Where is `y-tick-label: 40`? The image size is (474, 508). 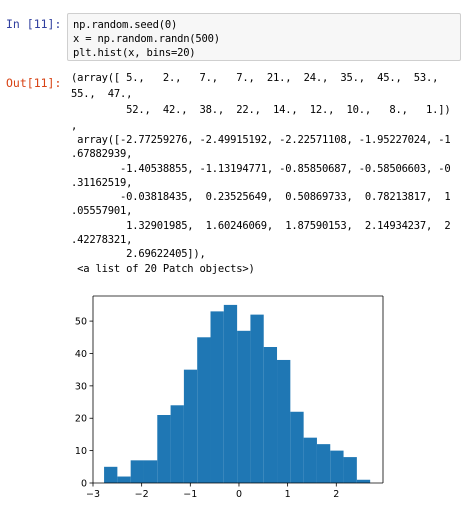 y-tick-label: 40 is located at coordinates (81, 354).